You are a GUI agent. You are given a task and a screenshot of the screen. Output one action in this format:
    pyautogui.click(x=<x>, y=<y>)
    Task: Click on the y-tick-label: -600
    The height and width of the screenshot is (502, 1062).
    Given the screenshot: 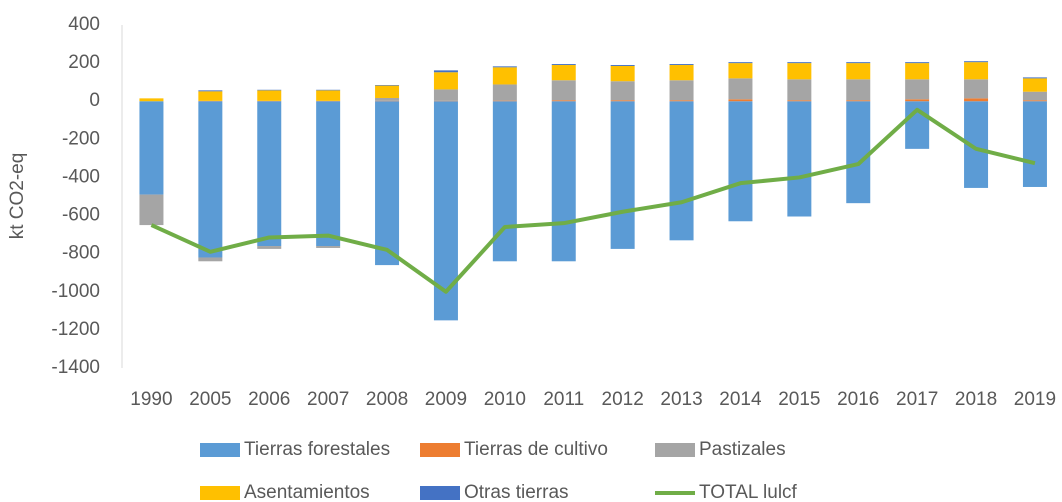 What is the action you would take?
    pyautogui.click(x=81, y=215)
    